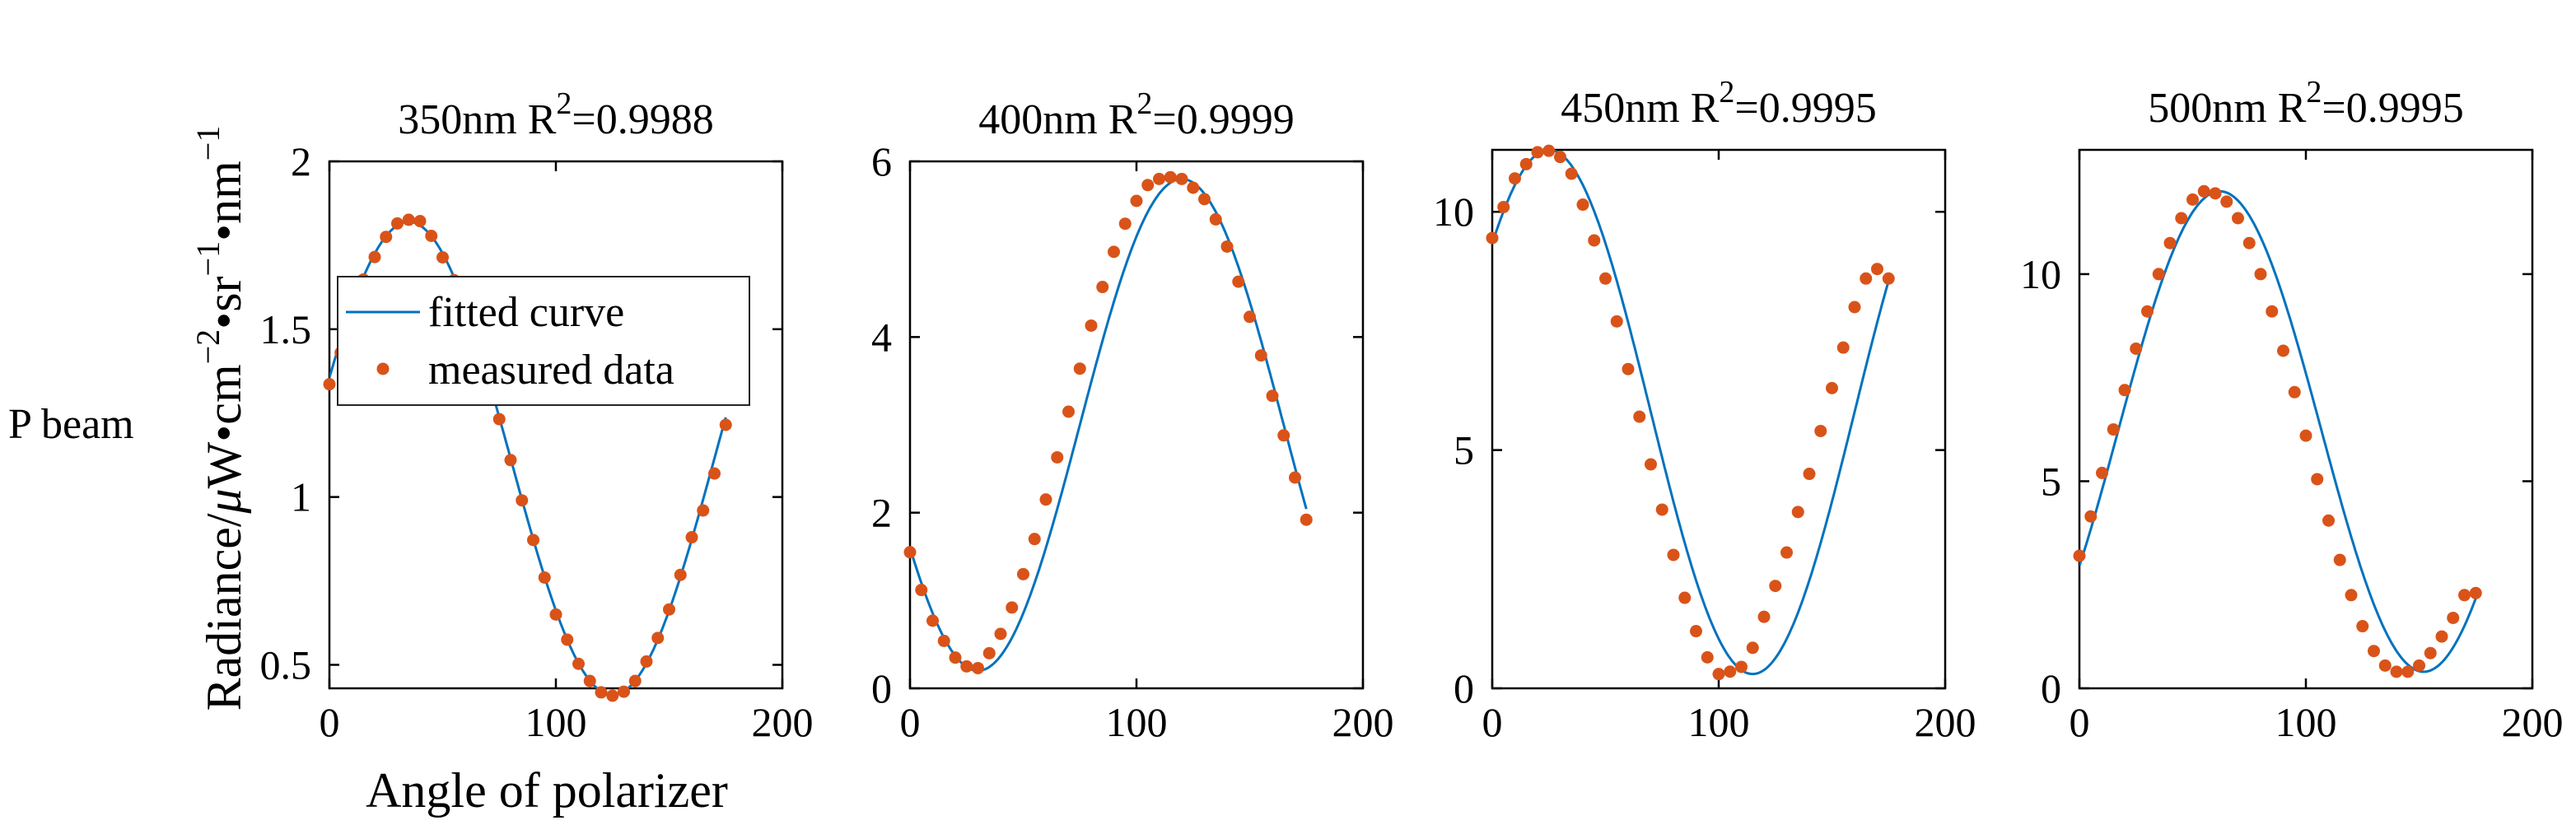  I want to click on y-label-cm-exp: −2, so click(207, 347).